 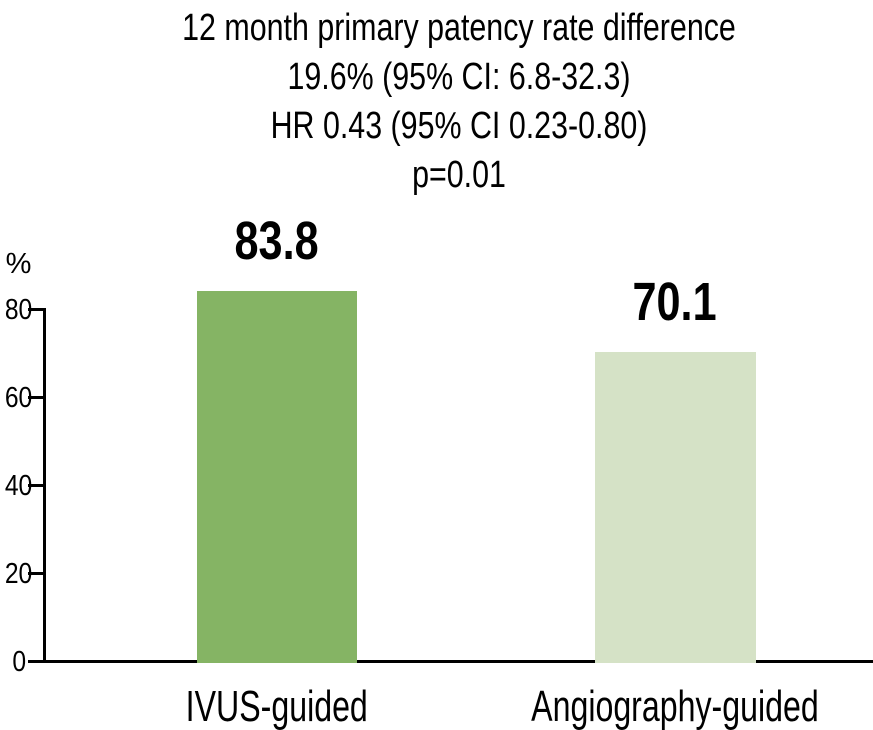 I want to click on y-tick-label: 60, so click(x=16, y=398).